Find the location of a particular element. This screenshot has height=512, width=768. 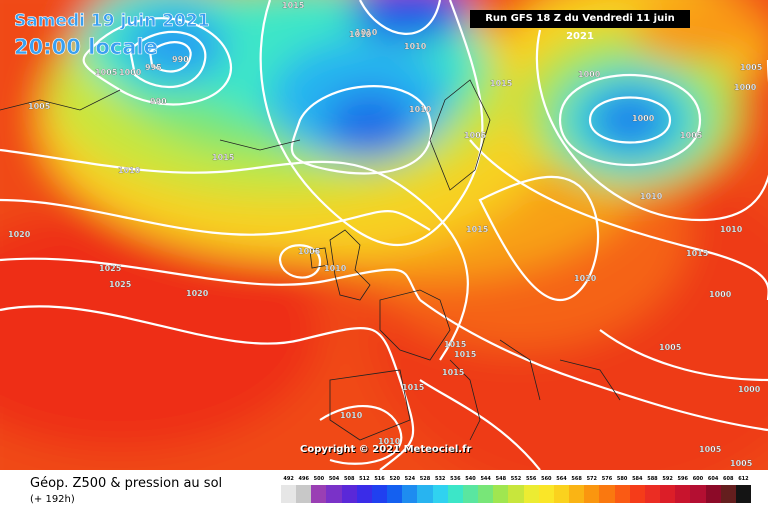

isobar-label: 995 is located at coordinates (153, 67).